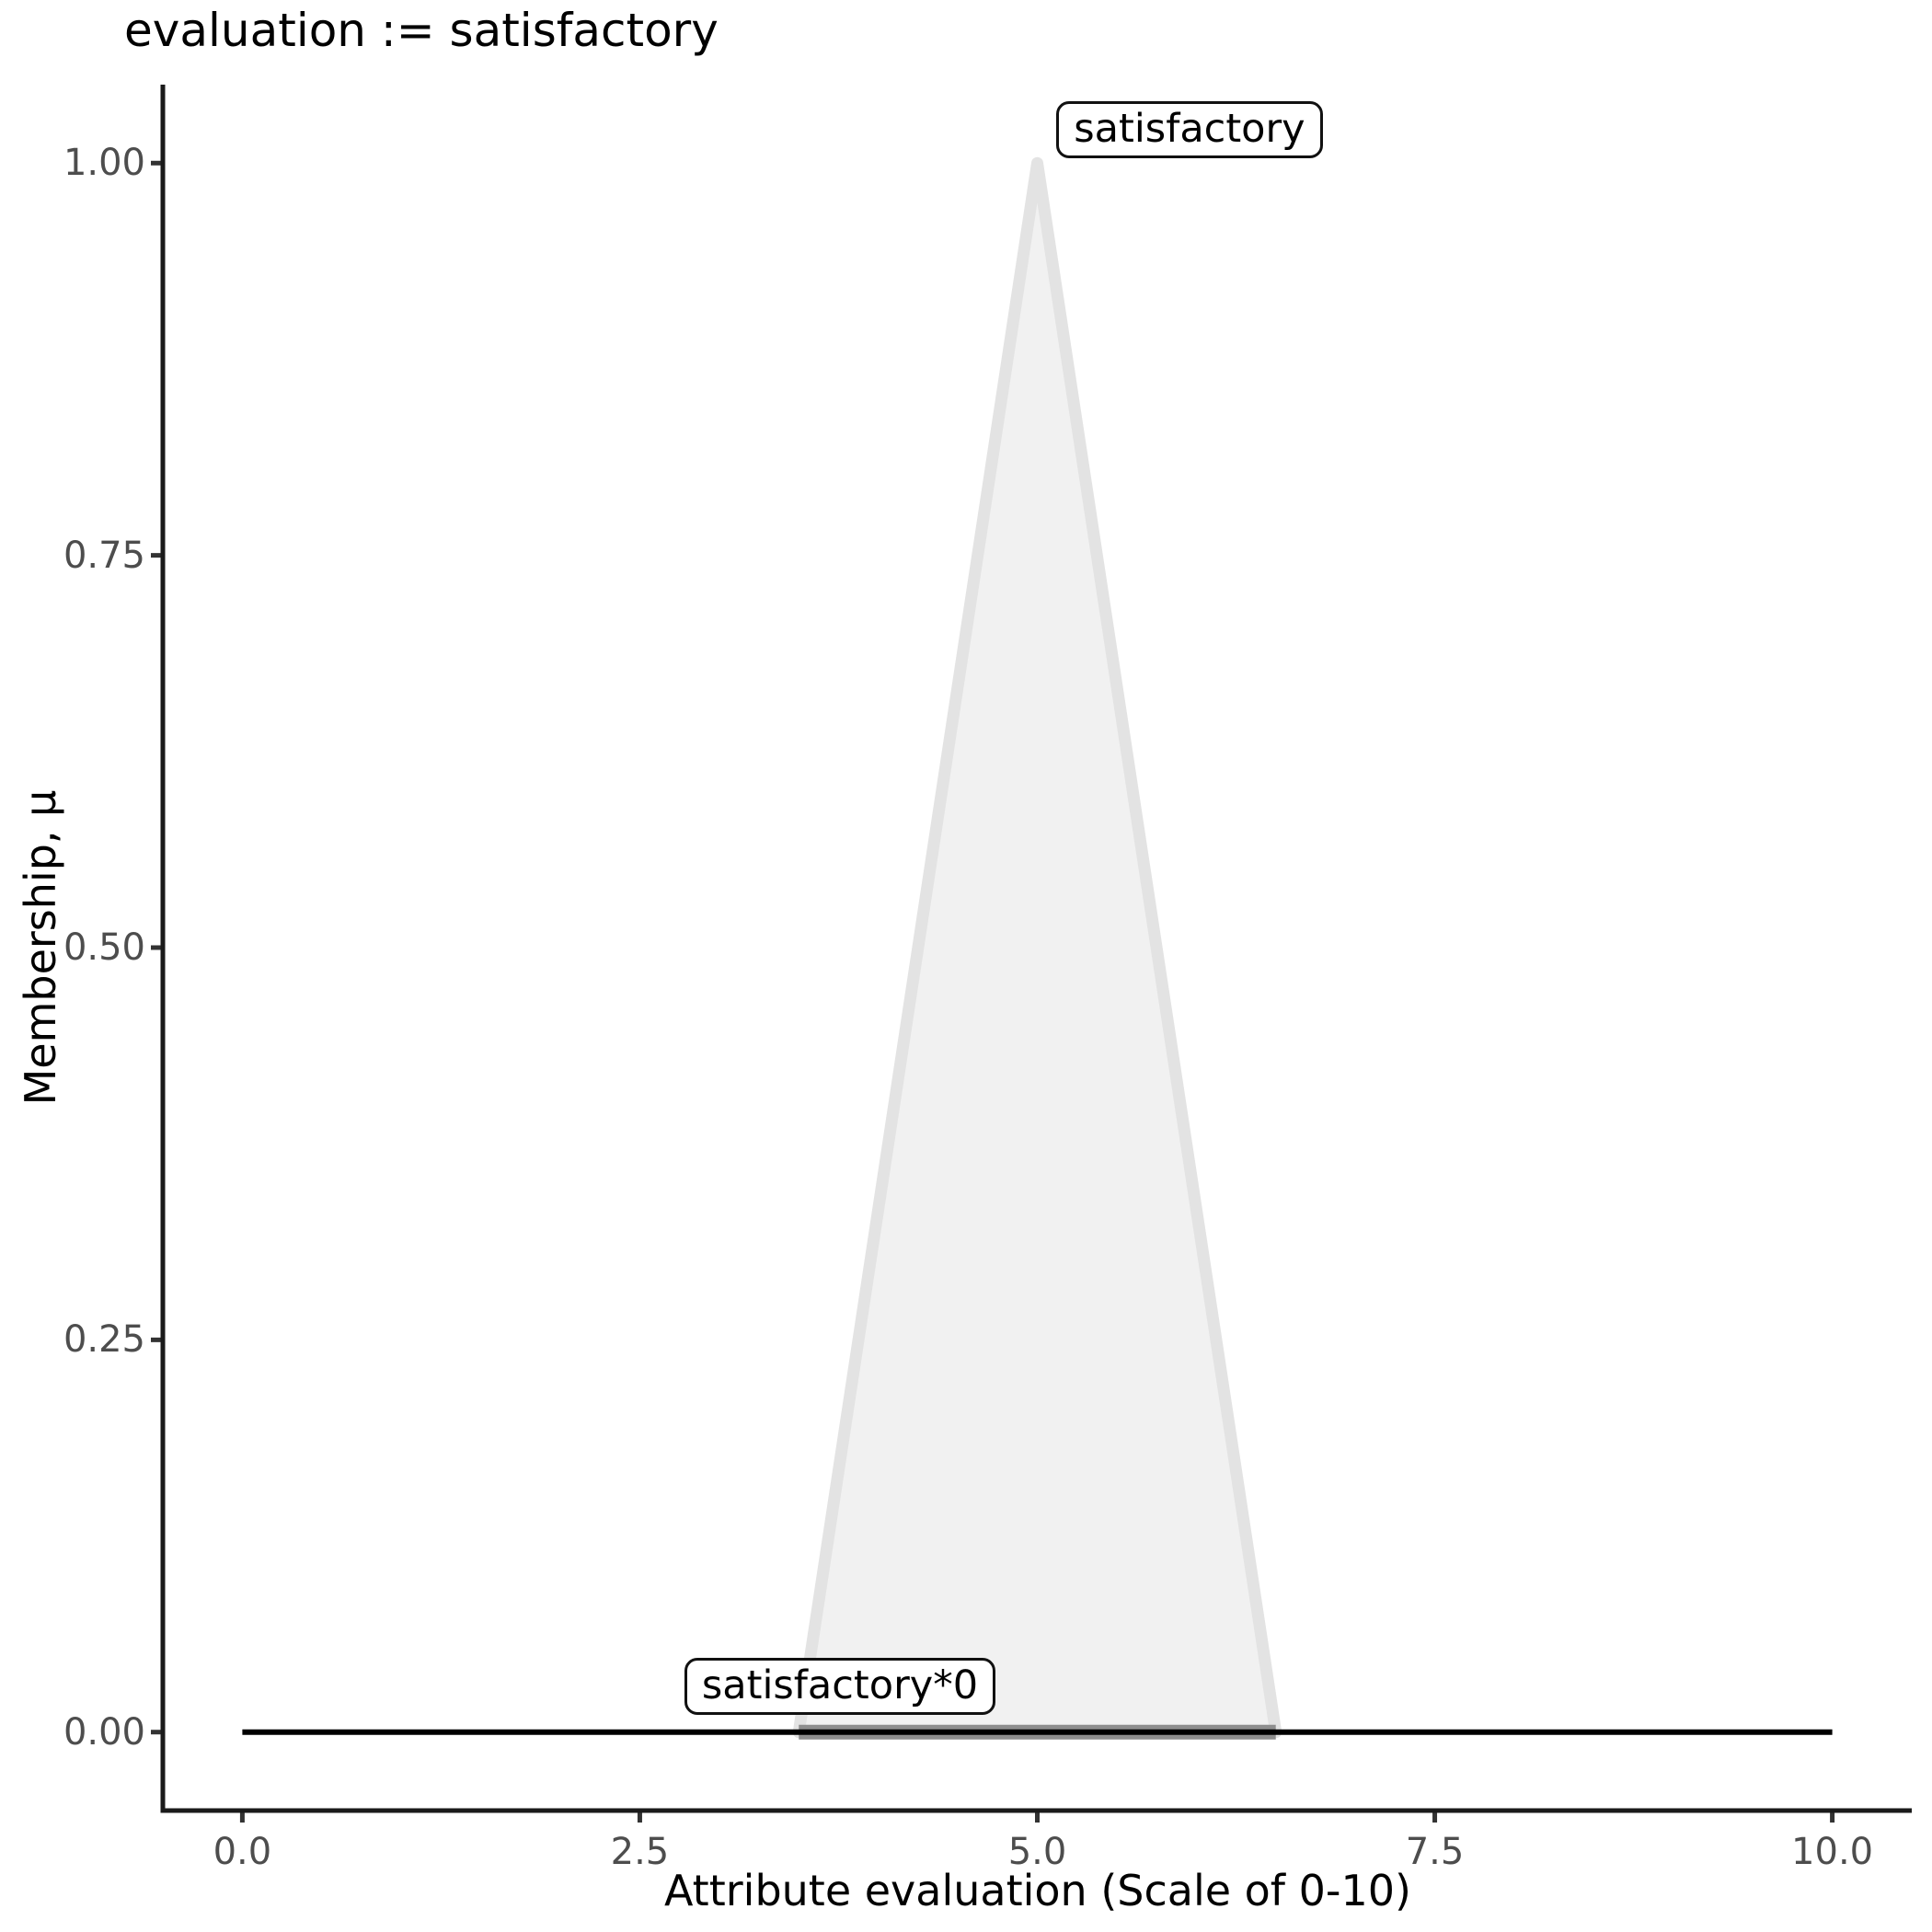 The image size is (1932, 1932). What do you see at coordinates (104, 555) in the screenshot?
I see `y-tick-label: 0.75` at bounding box center [104, 555].